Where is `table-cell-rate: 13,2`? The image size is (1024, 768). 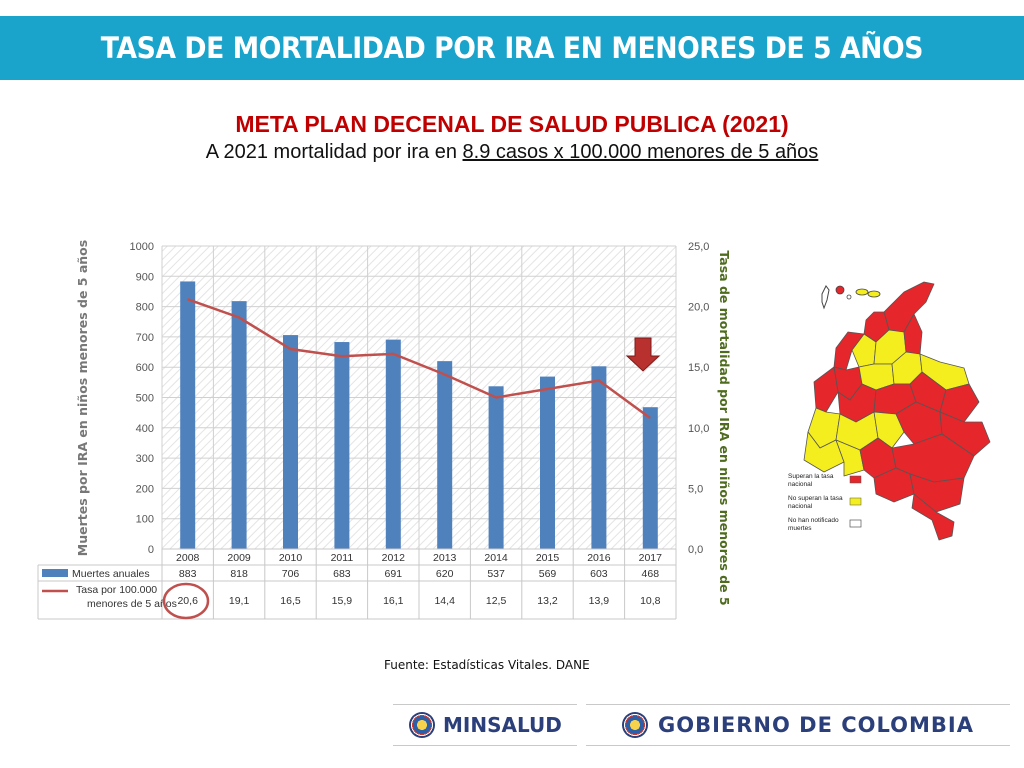 table-cell-rate: 13,2 is located at coordinates (547, 601).